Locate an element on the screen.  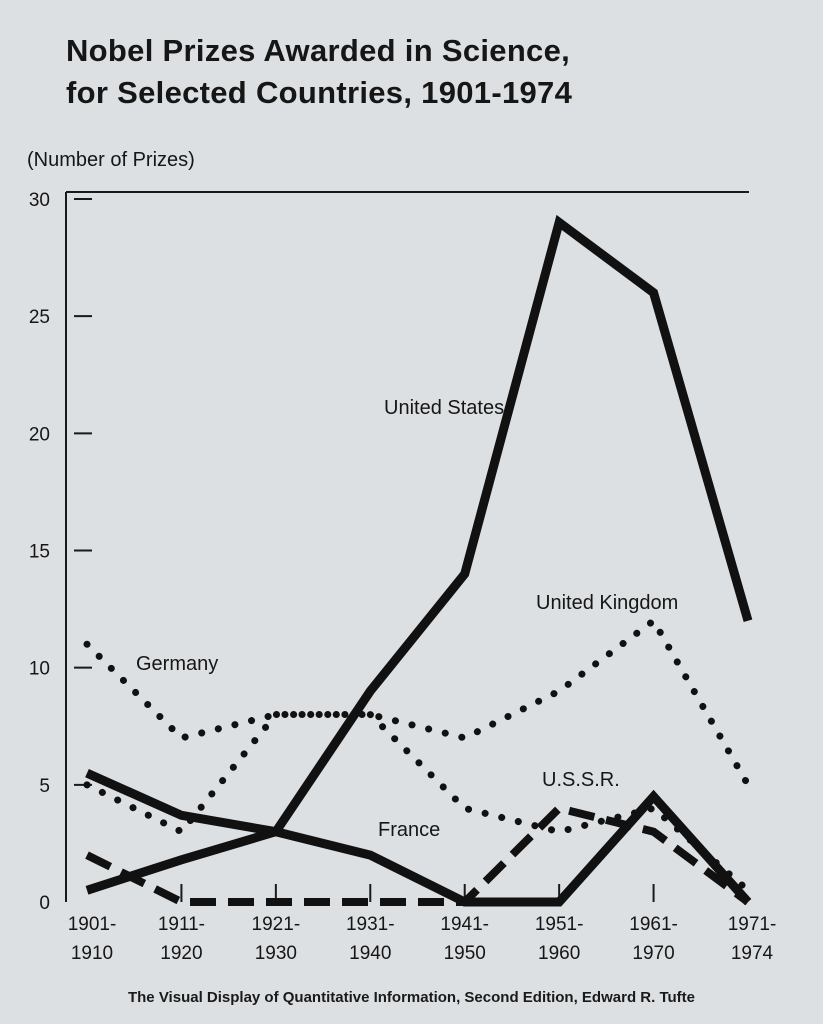
x-tick-label-3-line2: 1940 is located at coordinates (370, 953).